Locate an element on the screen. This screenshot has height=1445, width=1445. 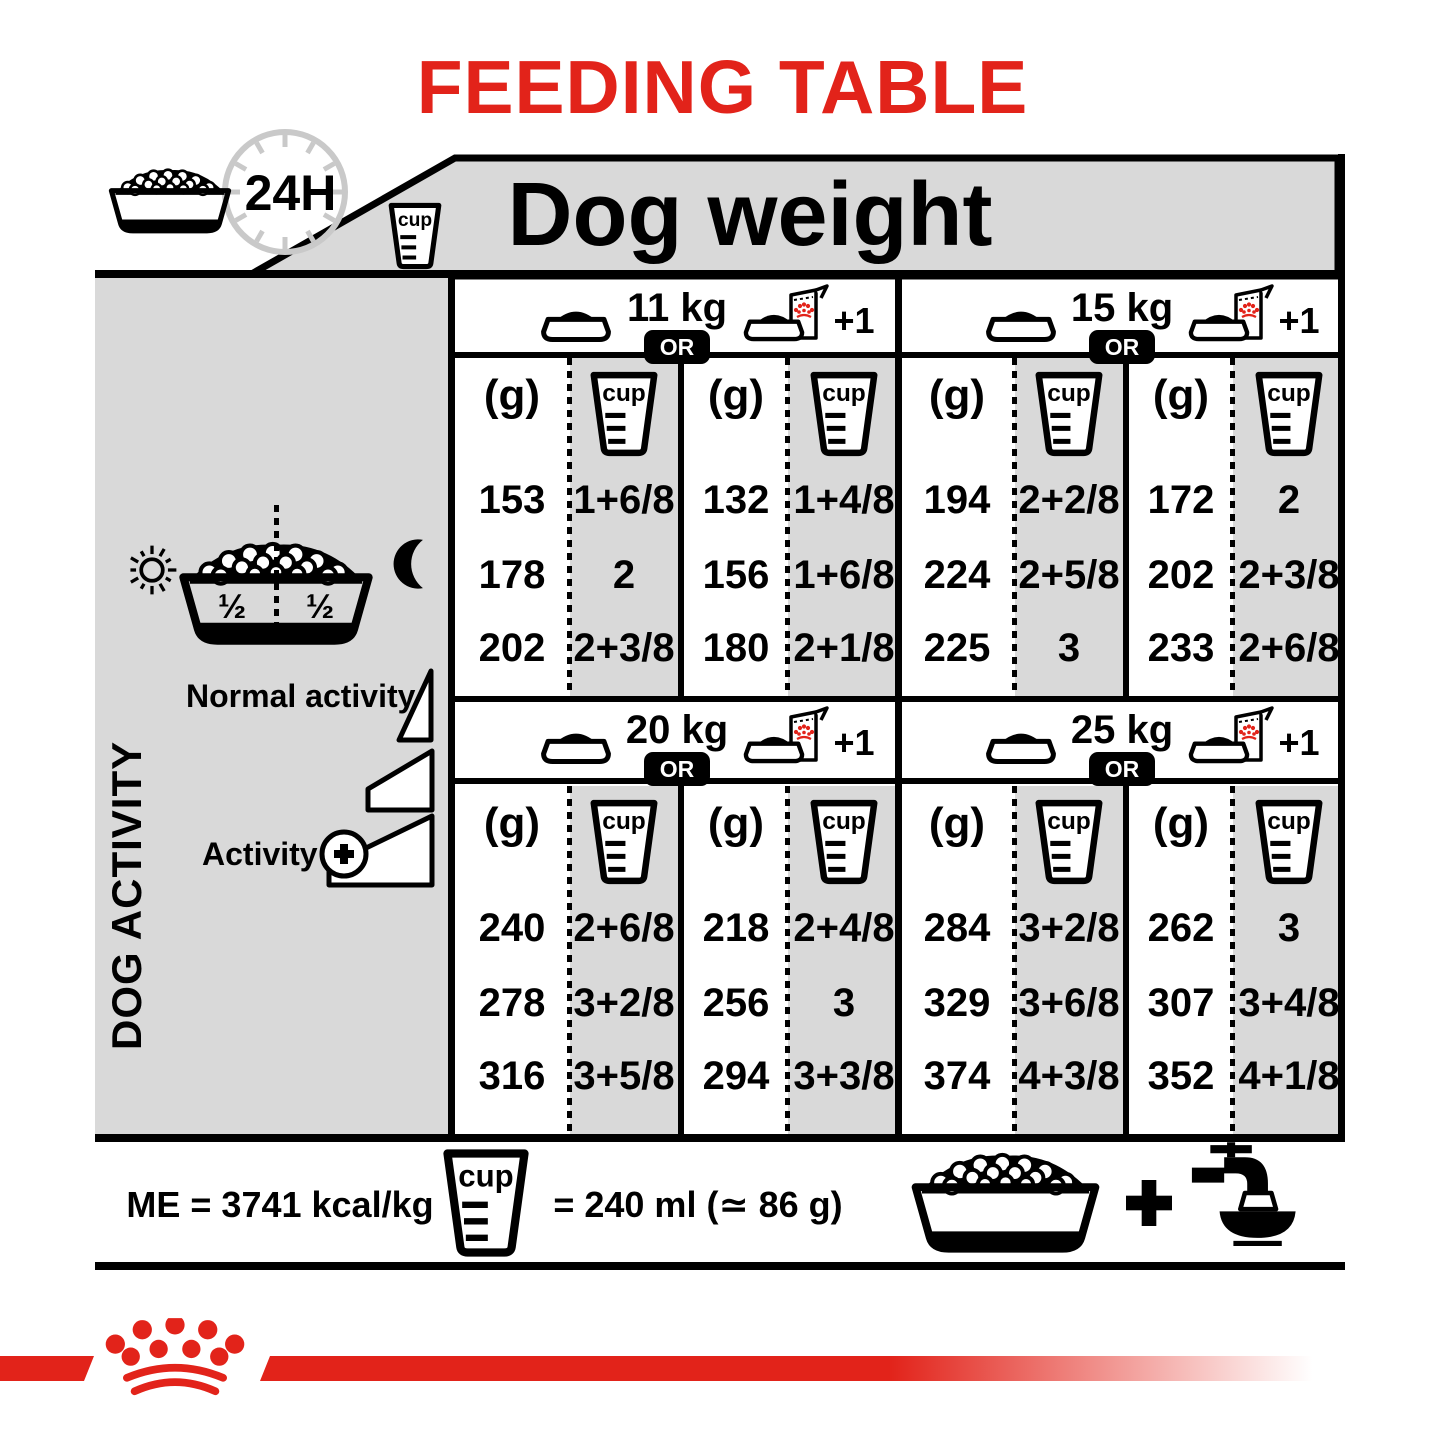
cups-value: 2+6/8 is located at coordinates (624, 928).